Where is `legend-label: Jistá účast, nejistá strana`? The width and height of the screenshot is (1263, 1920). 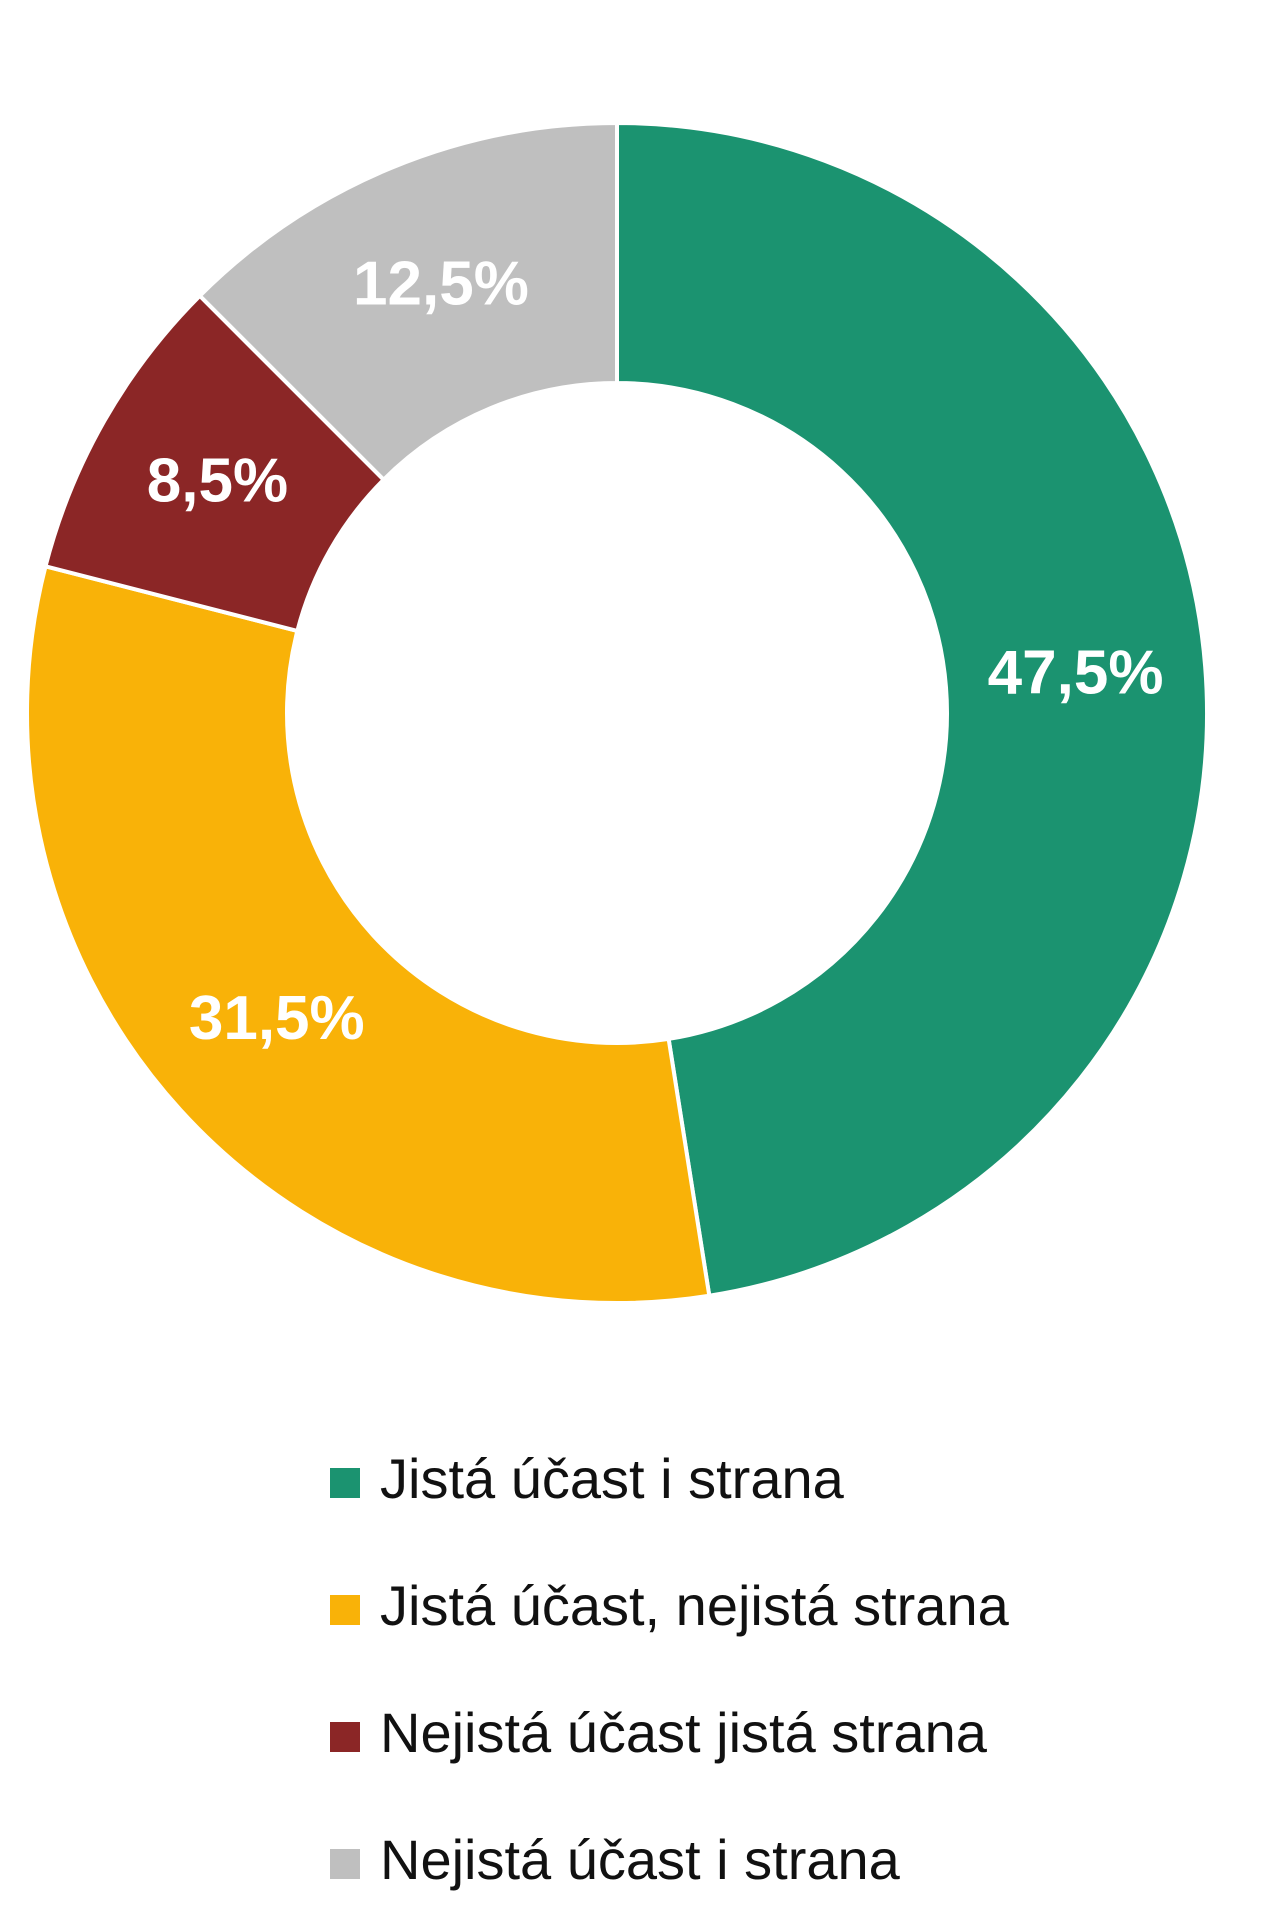
legend-label: Jistá účast, nejistá strana is located at coordinates (695, 1605).